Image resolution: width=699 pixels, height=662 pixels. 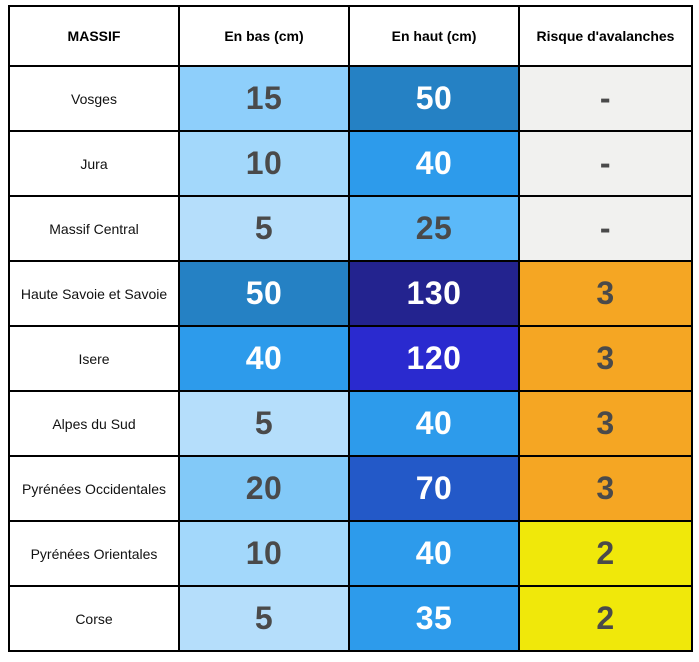 I want to click on en-haut-cell: 50, so click(x=434, y=98).